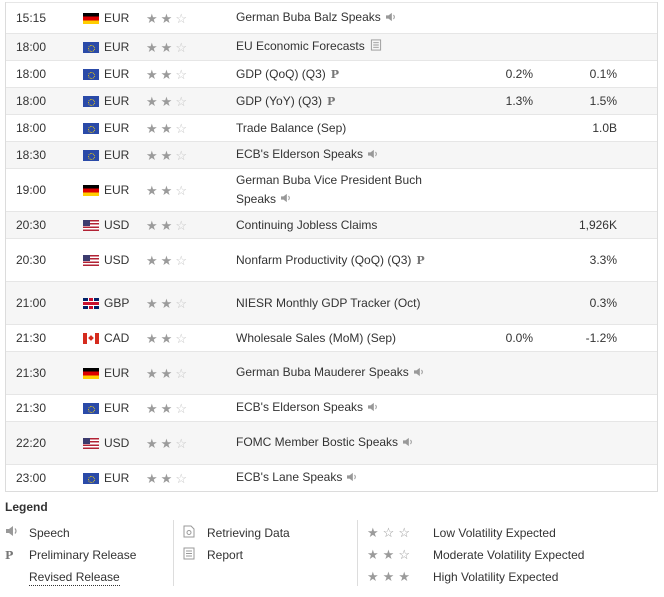 This screenshot has width=664, height=597. What do you see at coordinates (289, 477) in the screenshot?
I see `event-title: ECB's Lane Speaks` at bounding box center [289, 477].